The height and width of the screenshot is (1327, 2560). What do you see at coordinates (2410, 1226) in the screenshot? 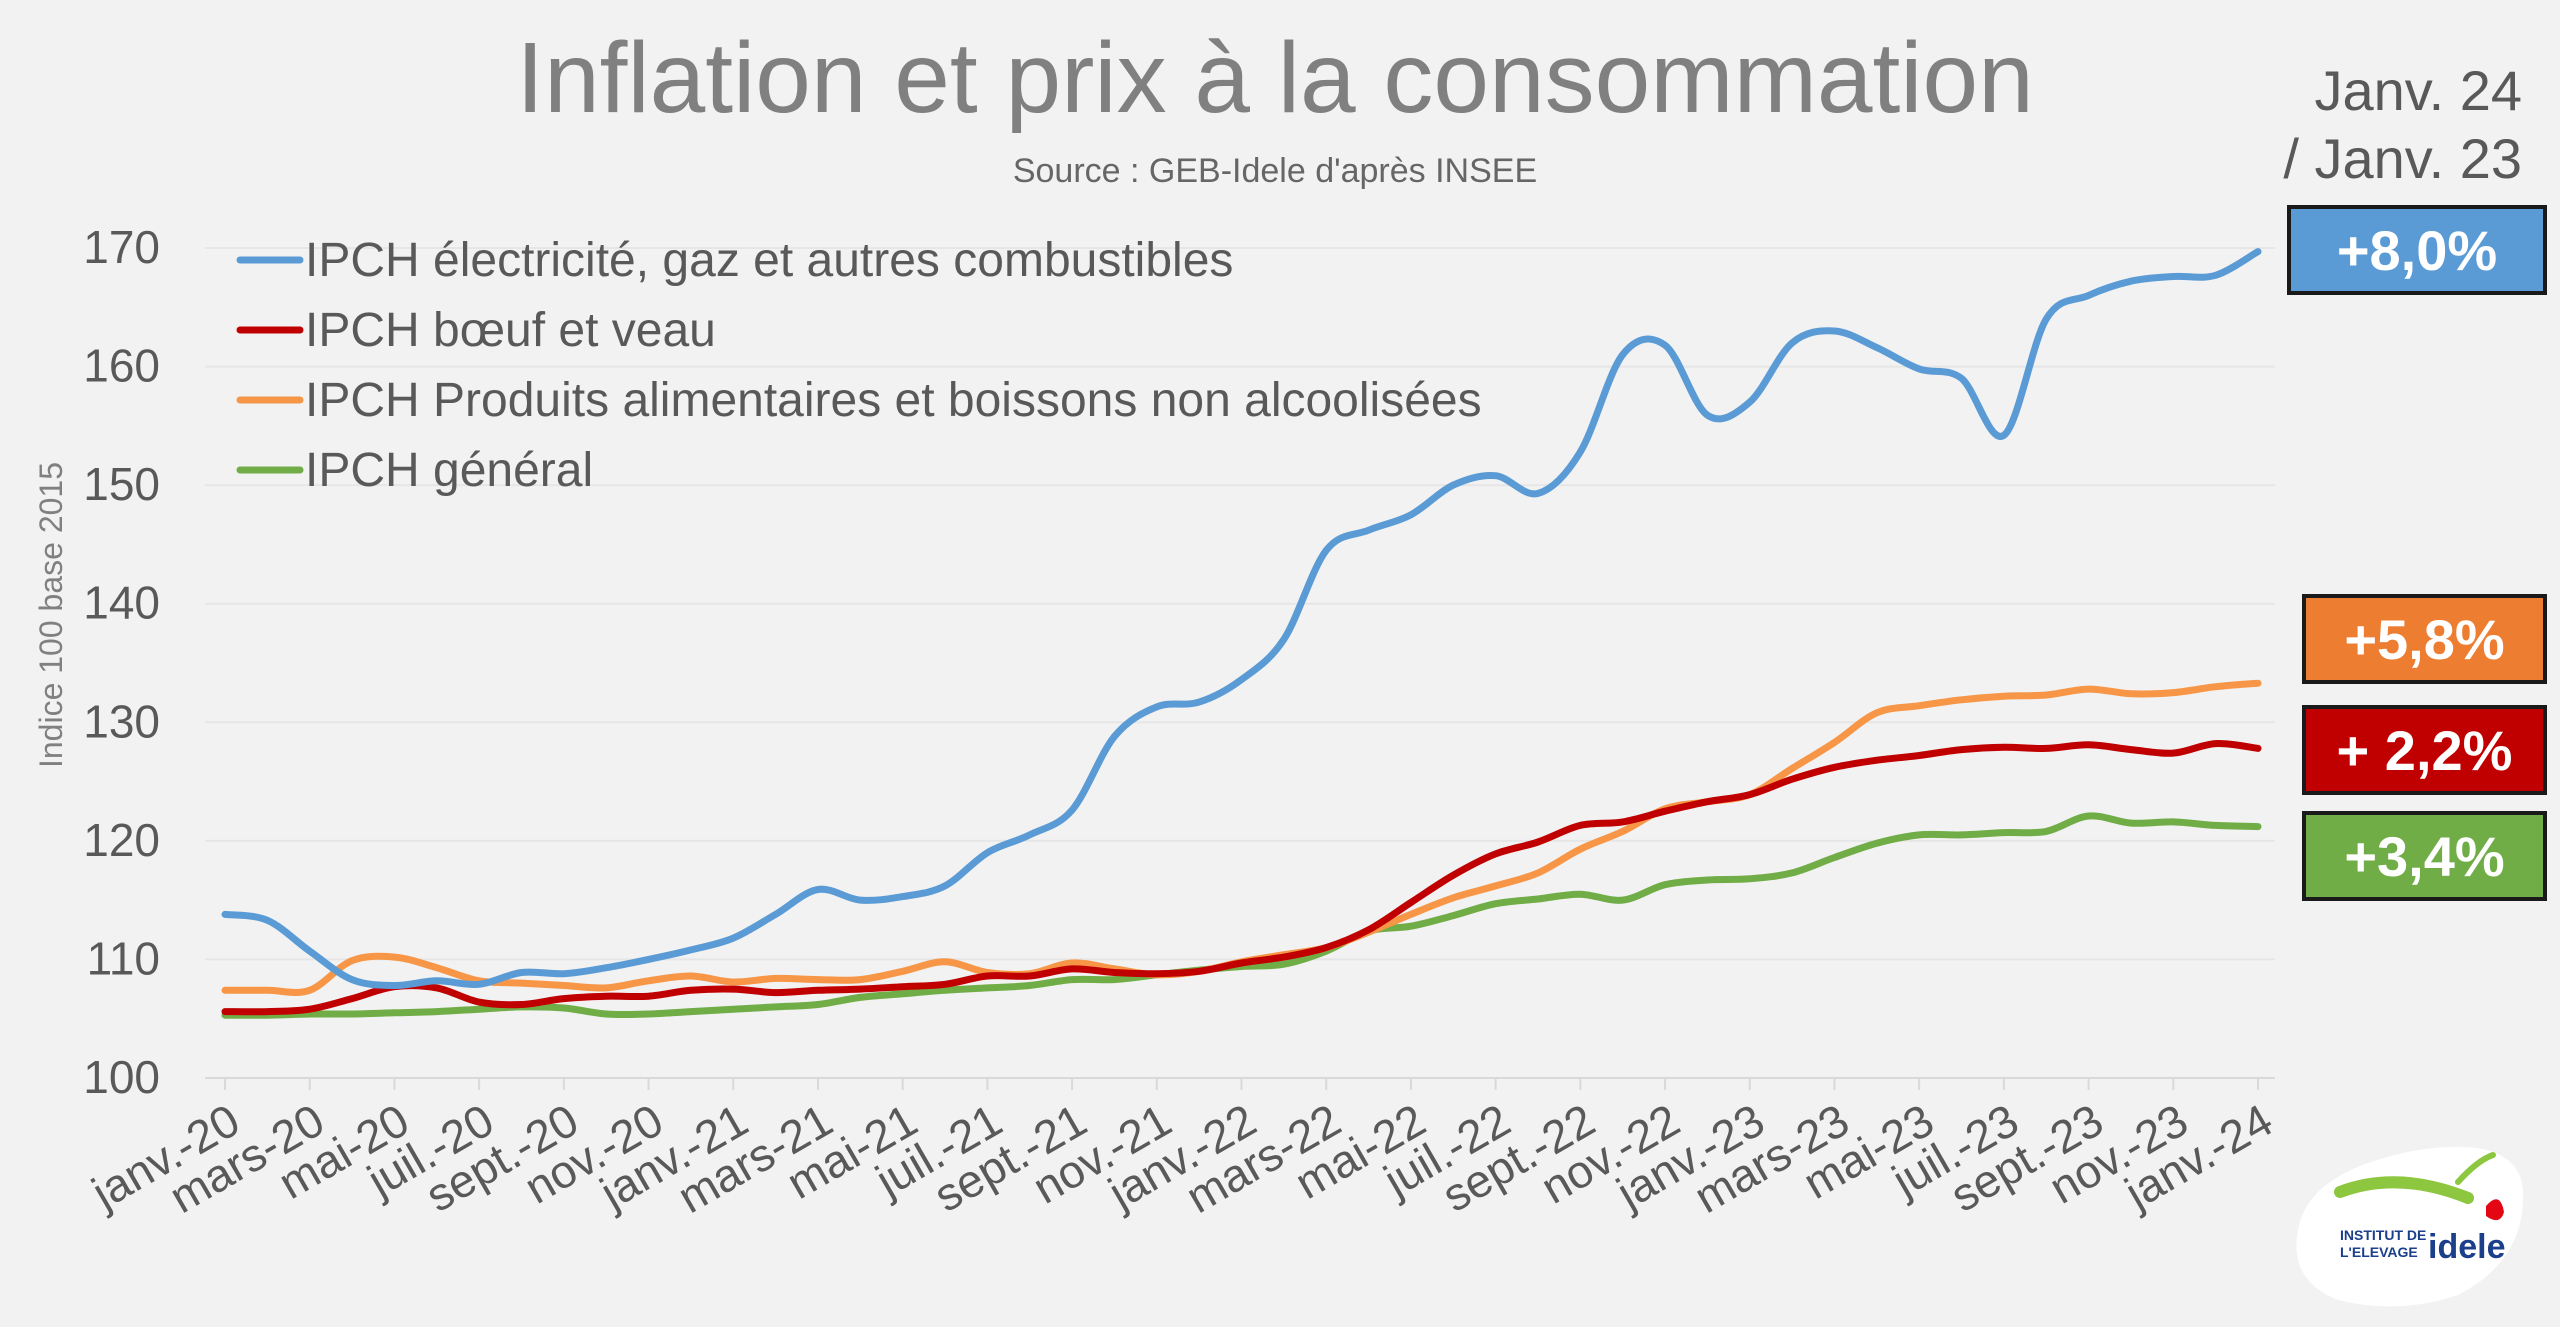
I see `idele-logo-icon: INSTITUT DE L'ELEVAGE idele` at bounding box center [2410, 1226].